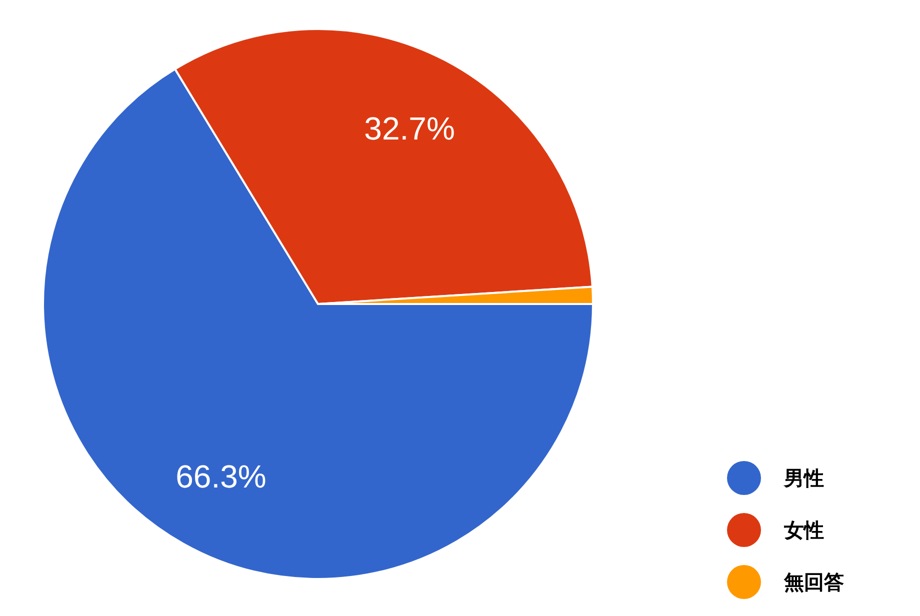  Describe the element at coordinates (409, 128) in the screenshot. I see `data-label: 32.7%` at that location.